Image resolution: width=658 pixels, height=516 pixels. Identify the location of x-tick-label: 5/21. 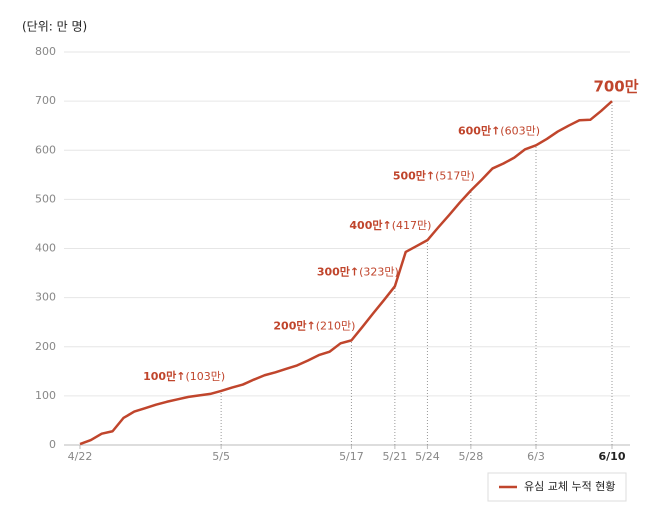
(395, 456).